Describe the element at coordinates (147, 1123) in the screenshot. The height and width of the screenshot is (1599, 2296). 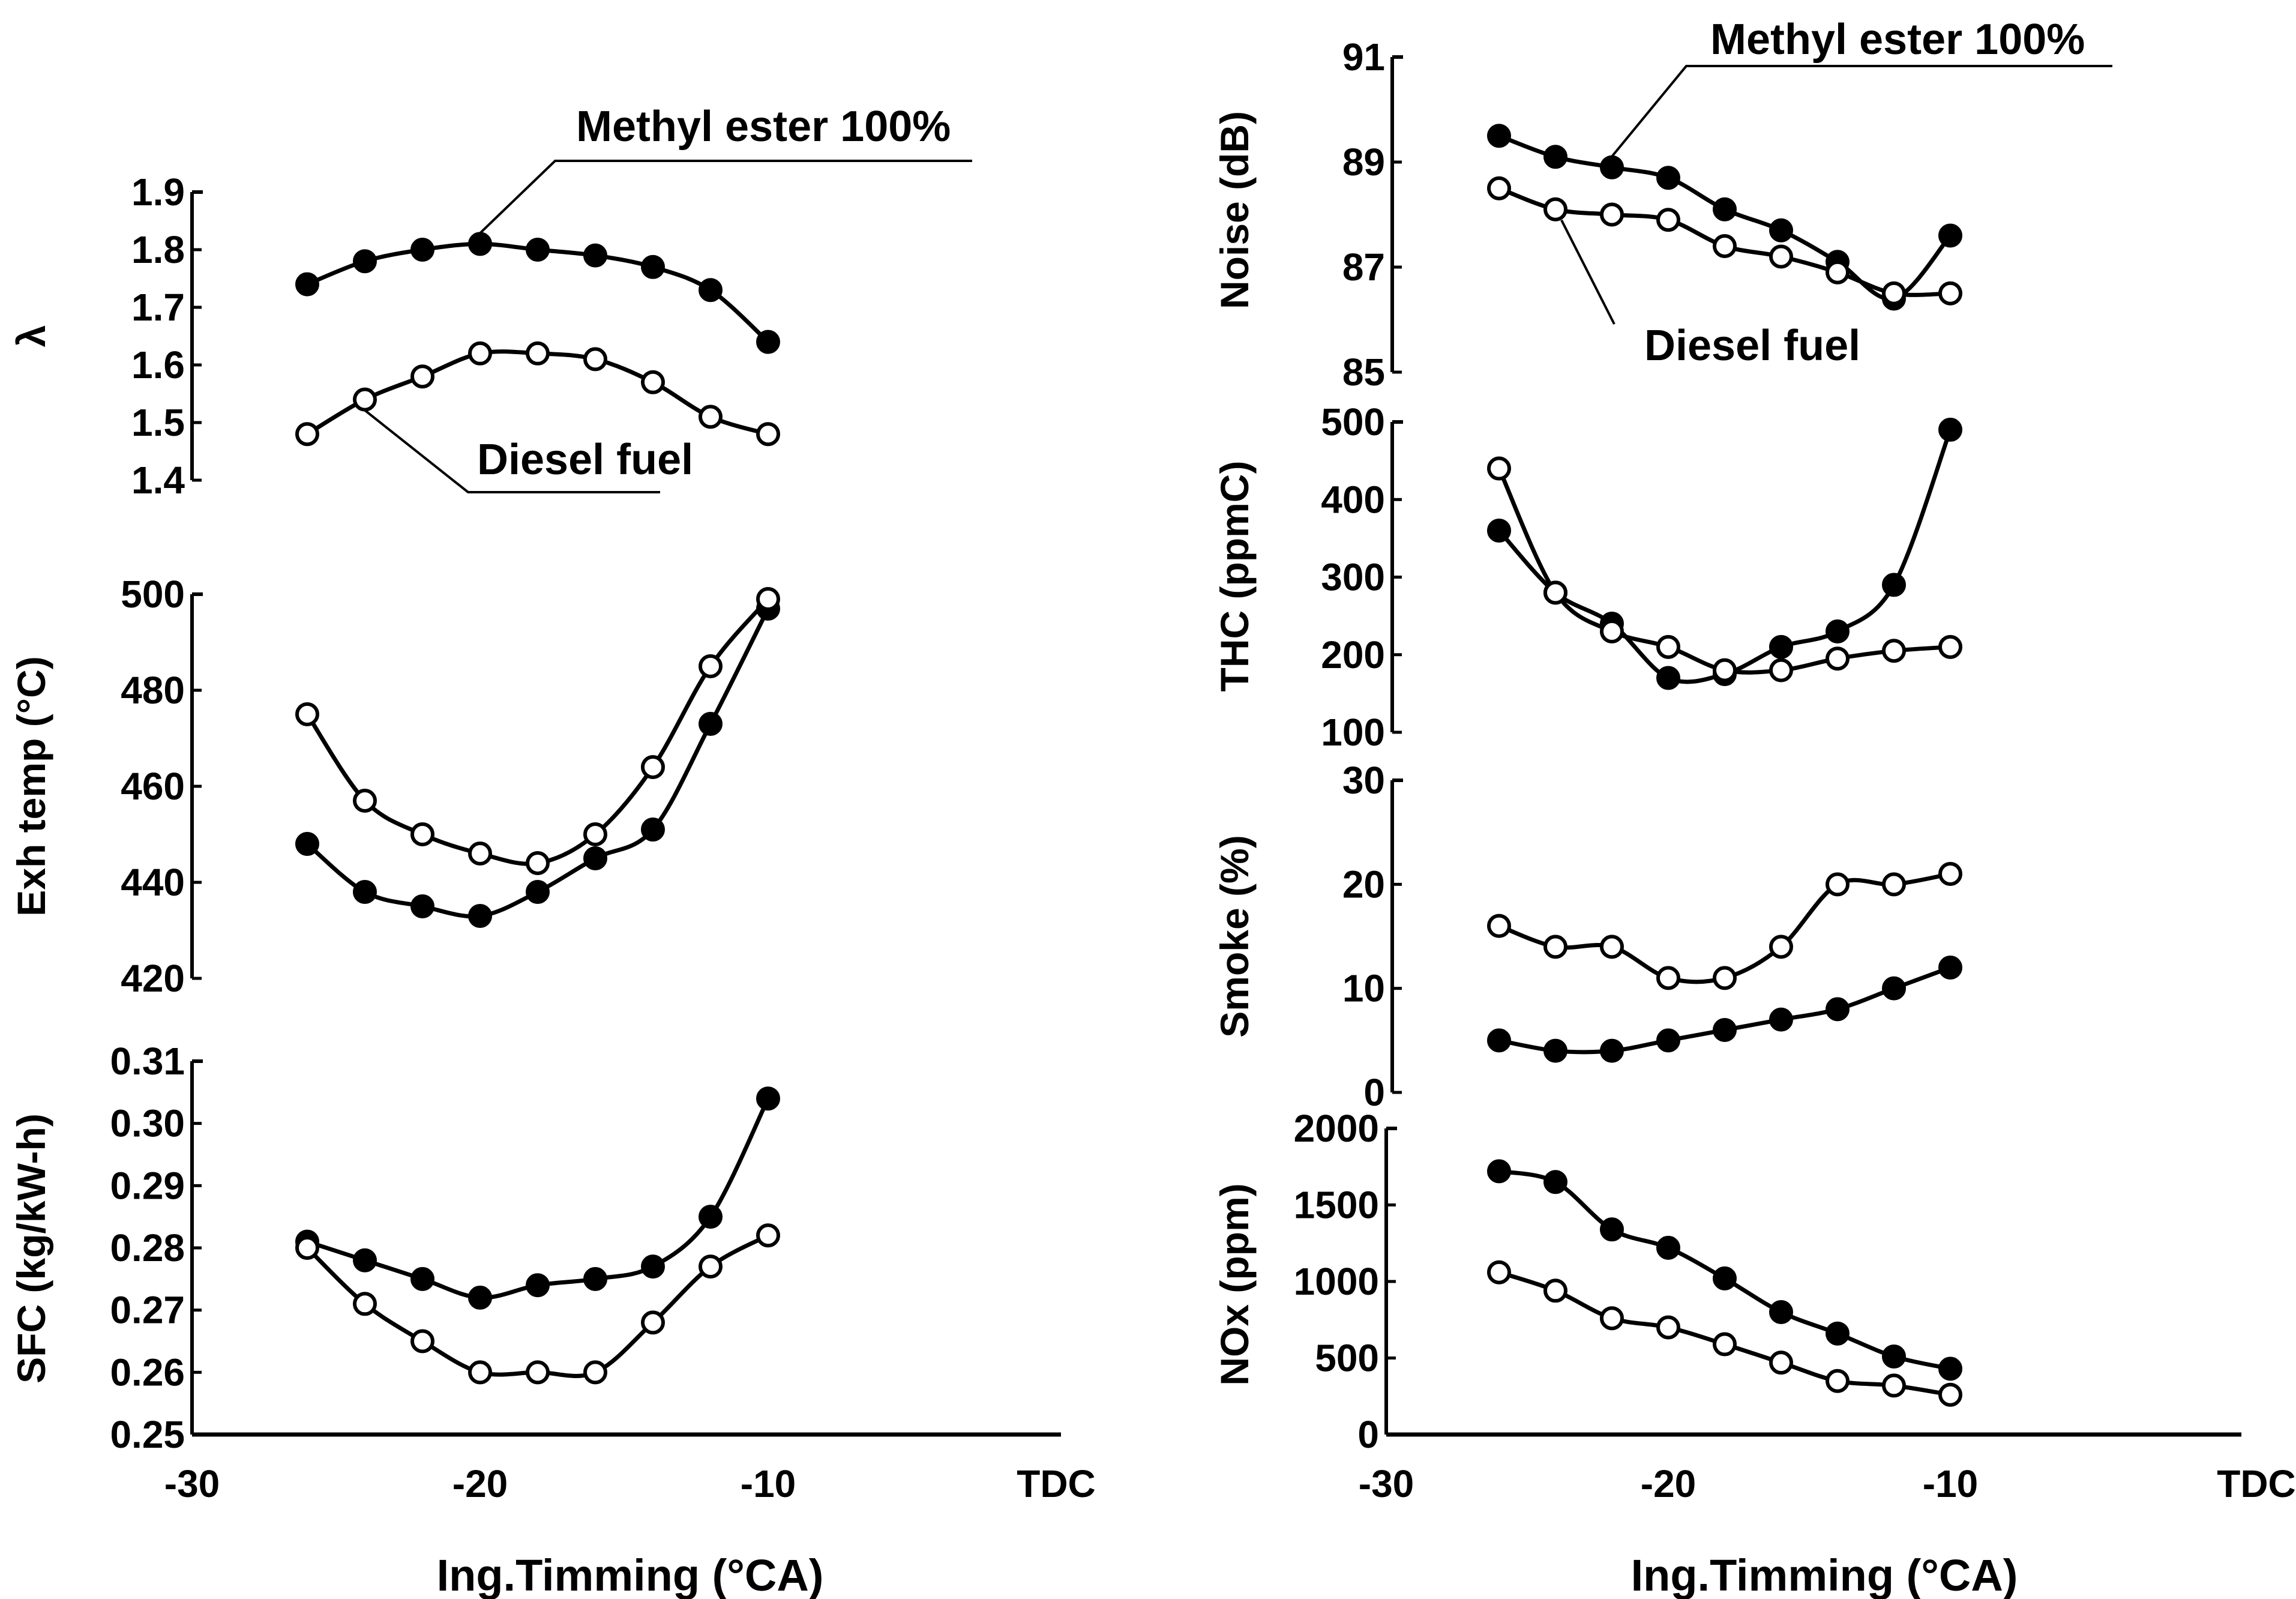
I see `y-tick-label: 0.30` at that location.